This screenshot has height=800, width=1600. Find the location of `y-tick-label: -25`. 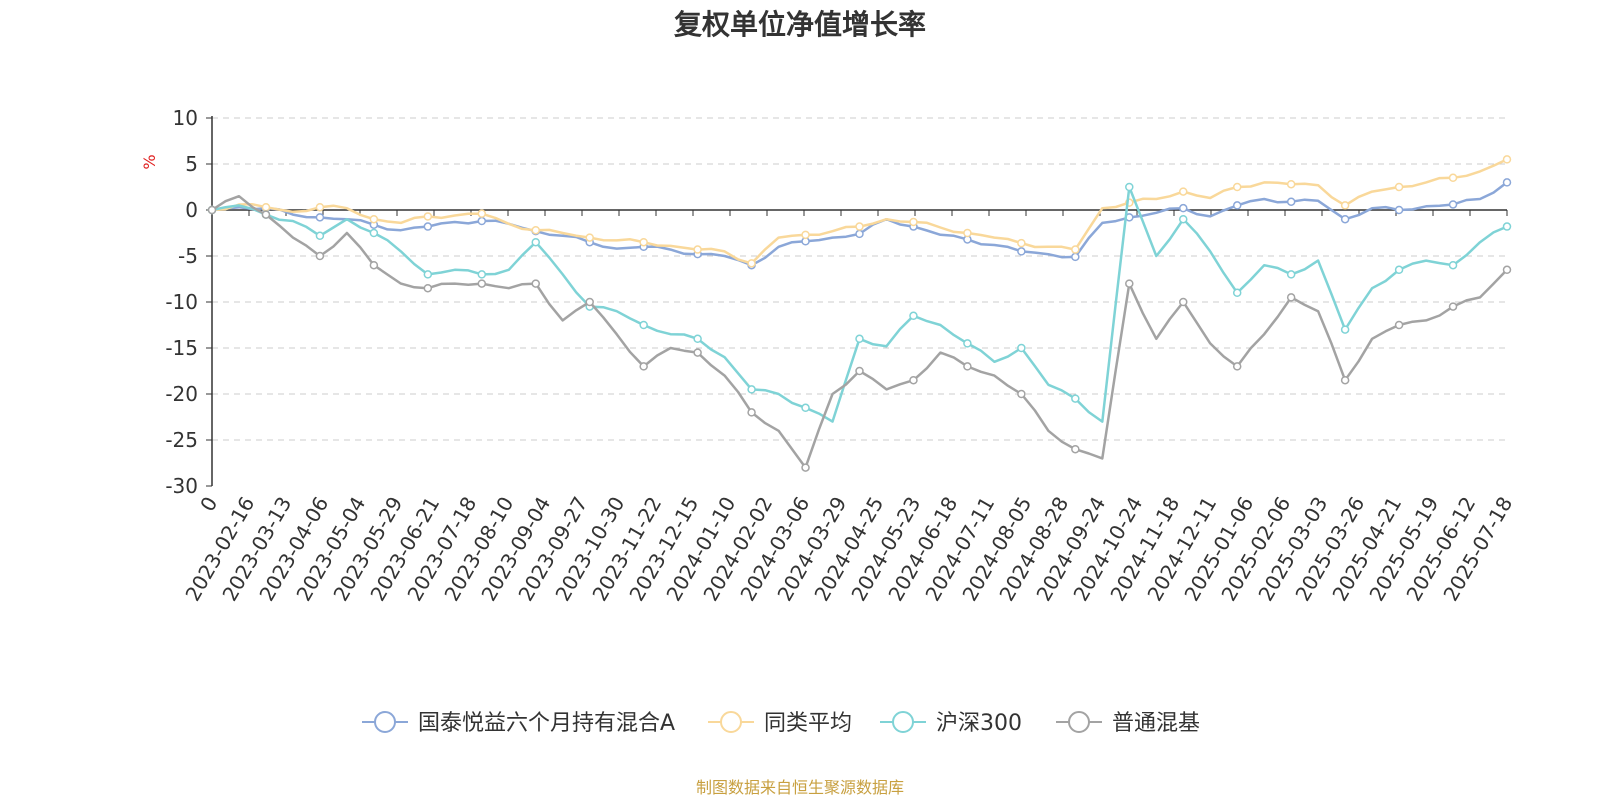

y-tick-label: -25 is located at coordinates (181, 440).